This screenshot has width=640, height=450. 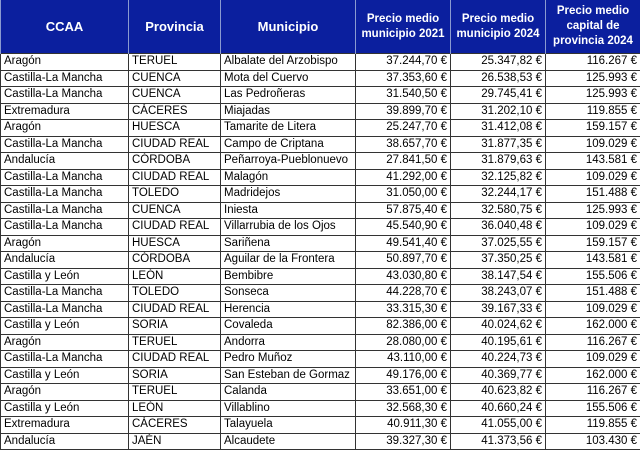 What do you see at coordinates (288, 243) in the screenshot?
I see `cell-municipio: Sariñena` at bounding box center [288, 243].